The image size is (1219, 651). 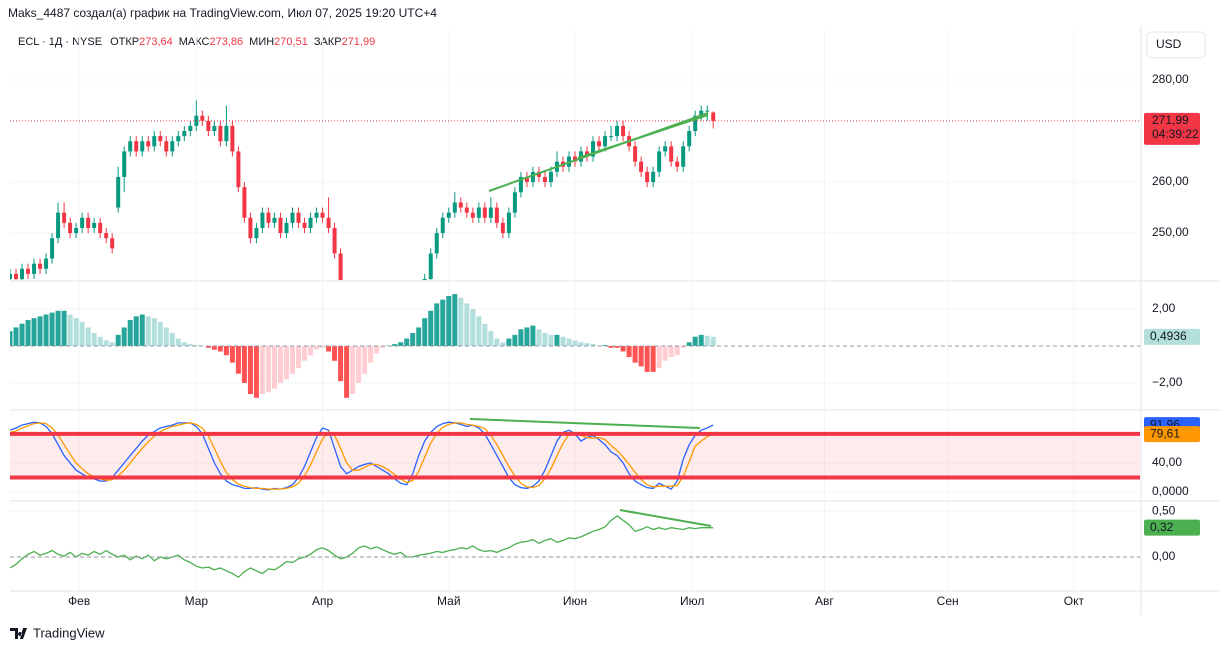 What do you see at coordinates (1175, 134) in the screenshot?
I see `countdown: 04:39:22` at bounding box center [1175, 134].